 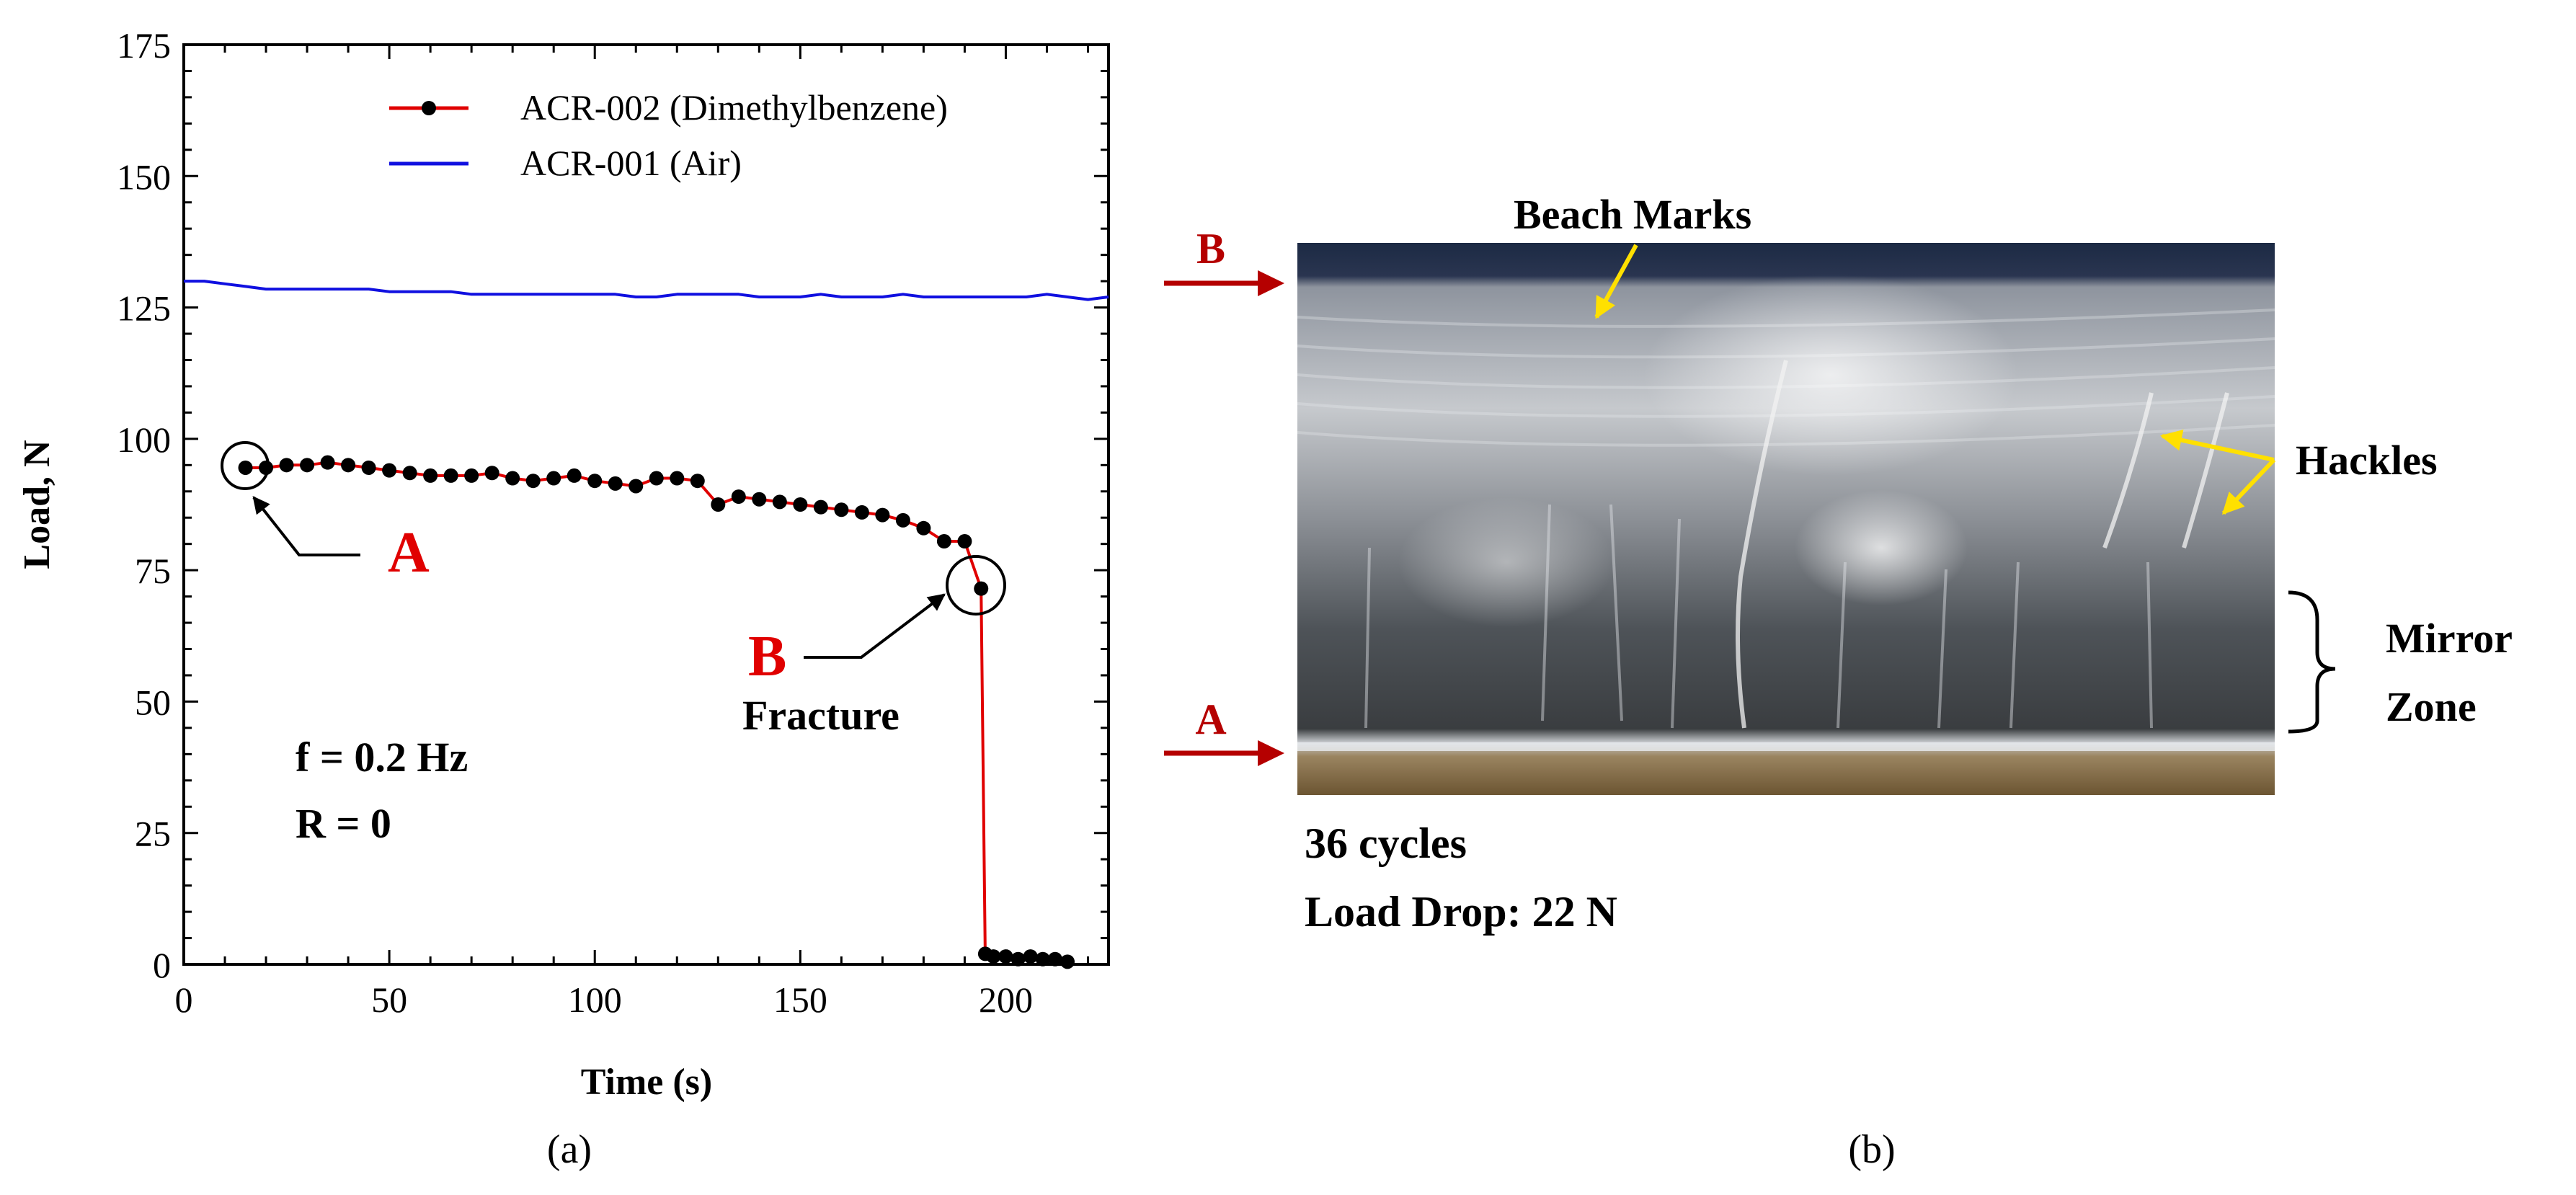 I want to click on y-tick-label: 50, so click(x=153, y=702).